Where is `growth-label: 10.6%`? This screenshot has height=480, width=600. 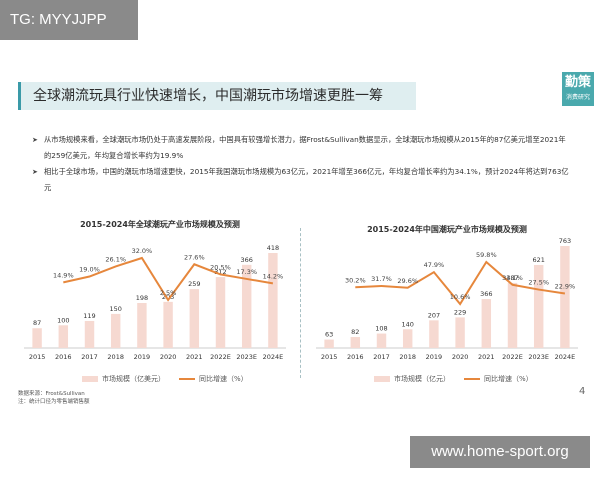
growth-label: 10.6% is located at coordinates (460, 297).